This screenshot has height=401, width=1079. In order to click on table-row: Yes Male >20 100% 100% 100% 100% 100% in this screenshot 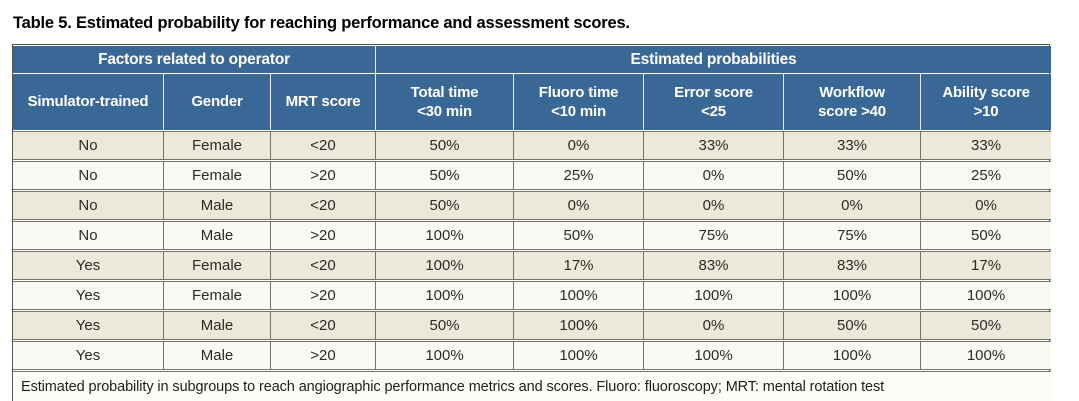, I will do `click(532, 355)`.